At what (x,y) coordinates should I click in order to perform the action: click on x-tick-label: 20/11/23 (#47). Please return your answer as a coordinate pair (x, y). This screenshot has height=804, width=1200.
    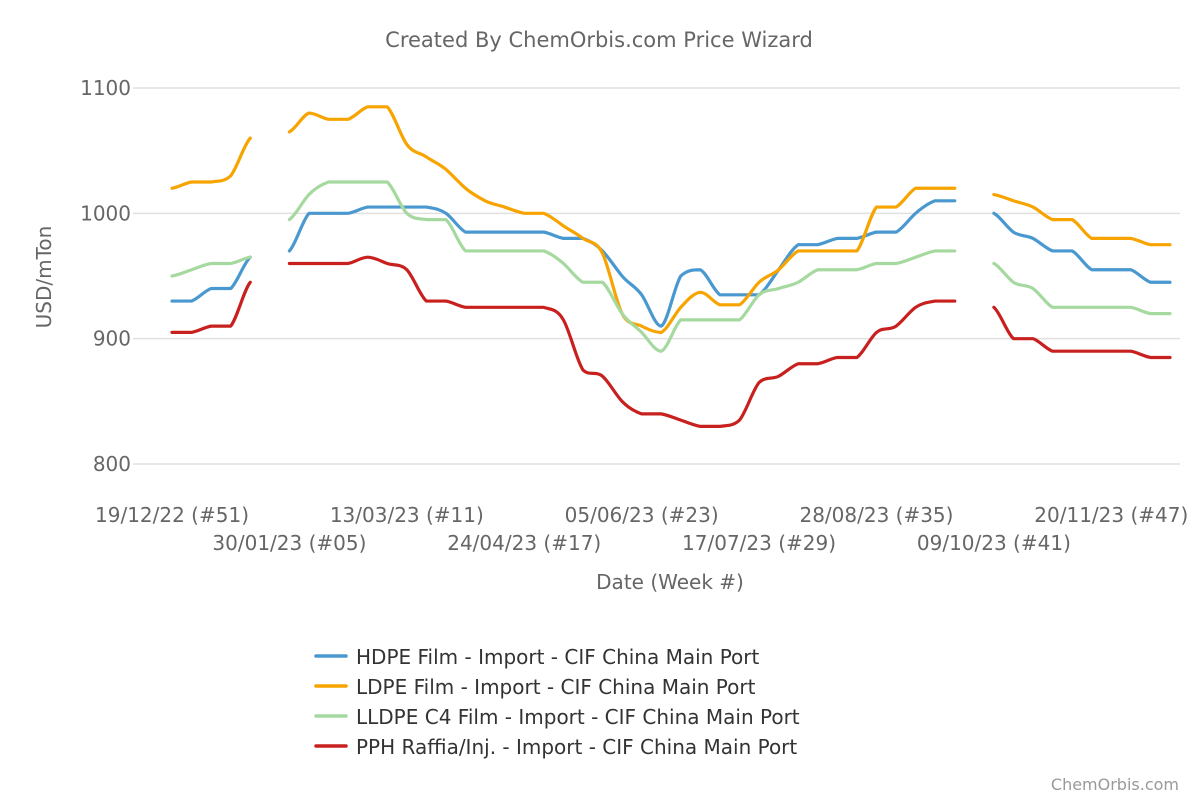
    Looking at the image, I should click on (1111, 515).